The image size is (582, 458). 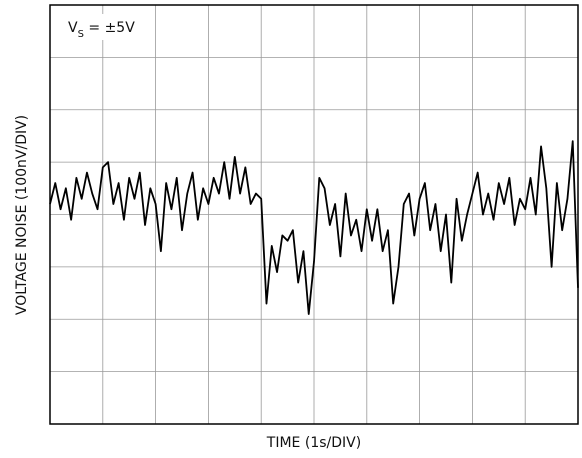 I want to click on annotation-rest: = ±5V, so click(x=109, y=28).